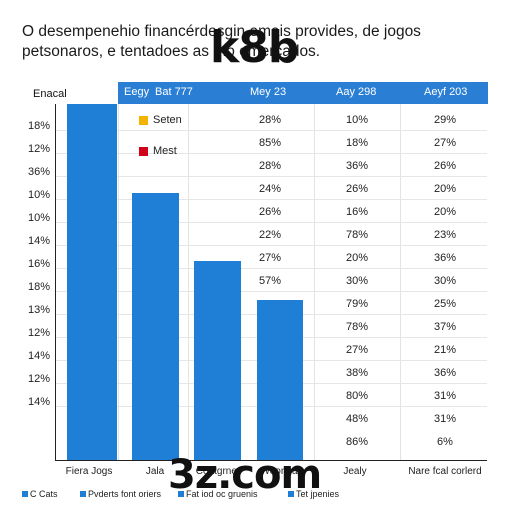  I want to click on x-label-2: Coatgrner, so click(218, 471).